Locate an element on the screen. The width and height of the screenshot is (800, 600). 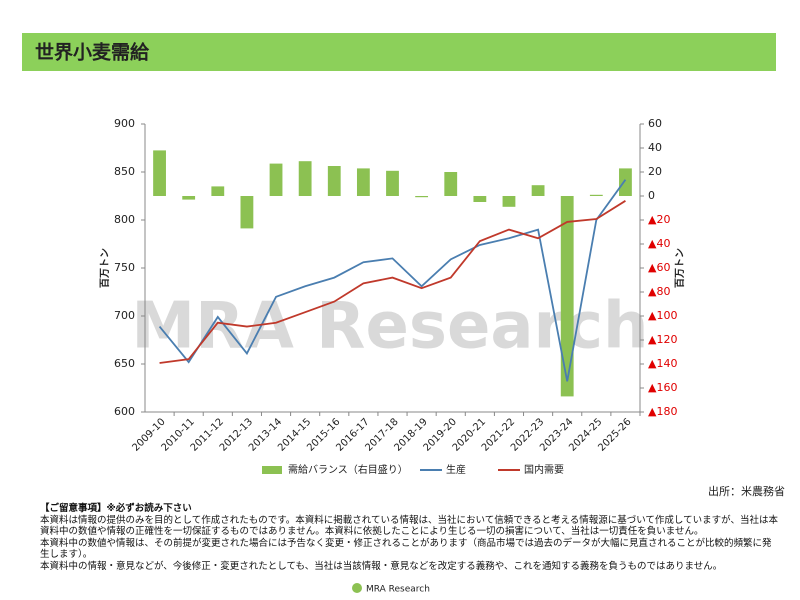
logo-icon is located at coordinates (357, 588).